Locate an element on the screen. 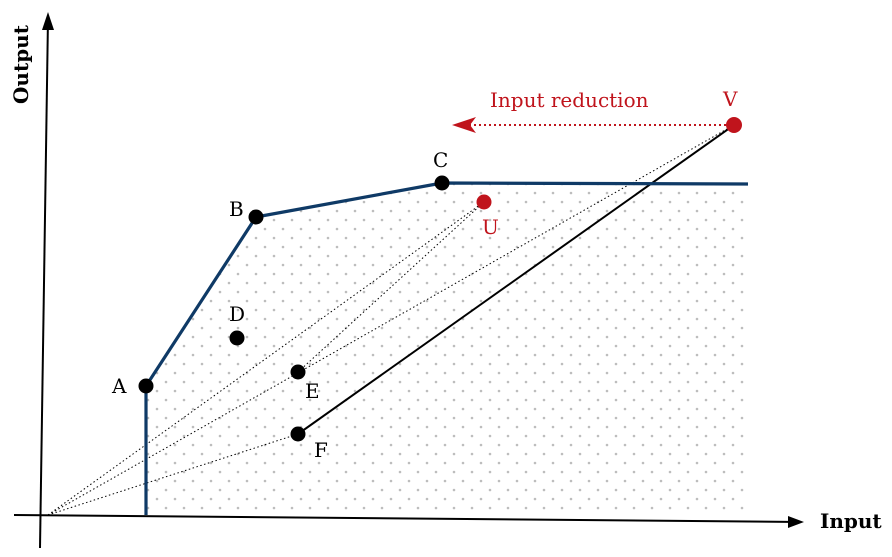  label-B: B is located at coordinates (236, 209).